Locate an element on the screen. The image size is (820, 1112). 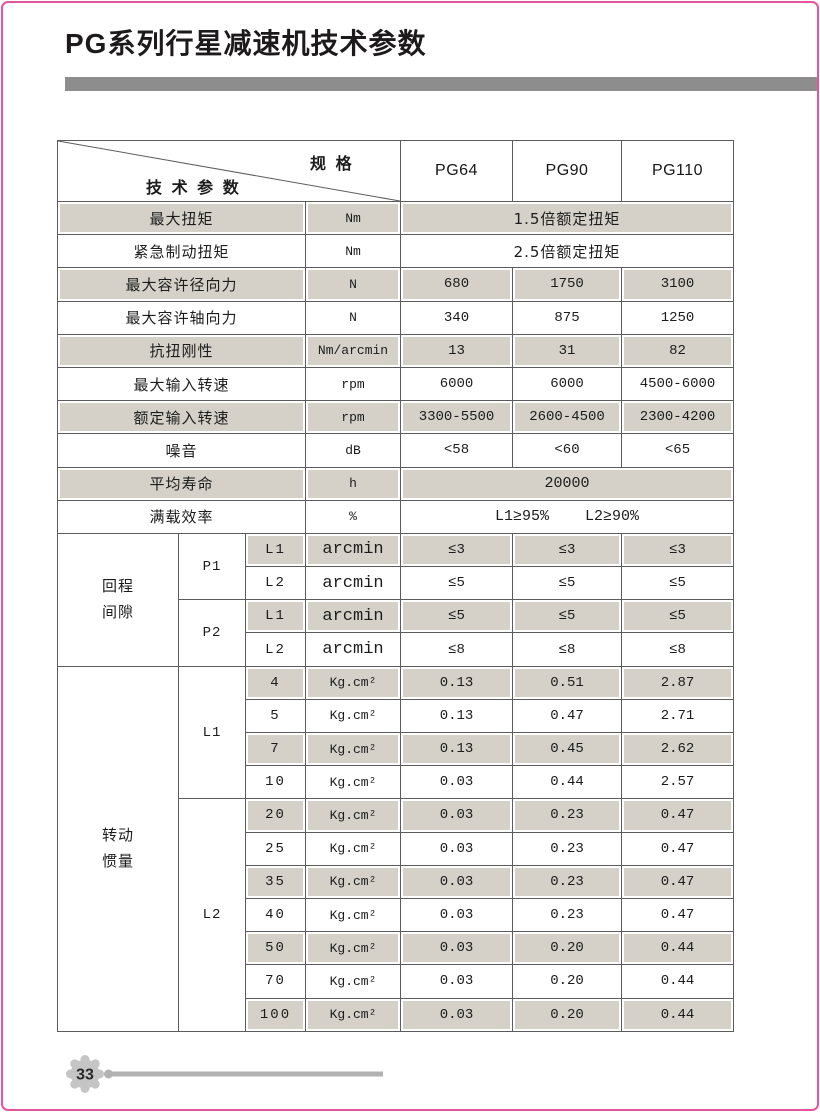
table-row: 噪音 dB <58 <60 <65 is located at coordinates (395, 450).